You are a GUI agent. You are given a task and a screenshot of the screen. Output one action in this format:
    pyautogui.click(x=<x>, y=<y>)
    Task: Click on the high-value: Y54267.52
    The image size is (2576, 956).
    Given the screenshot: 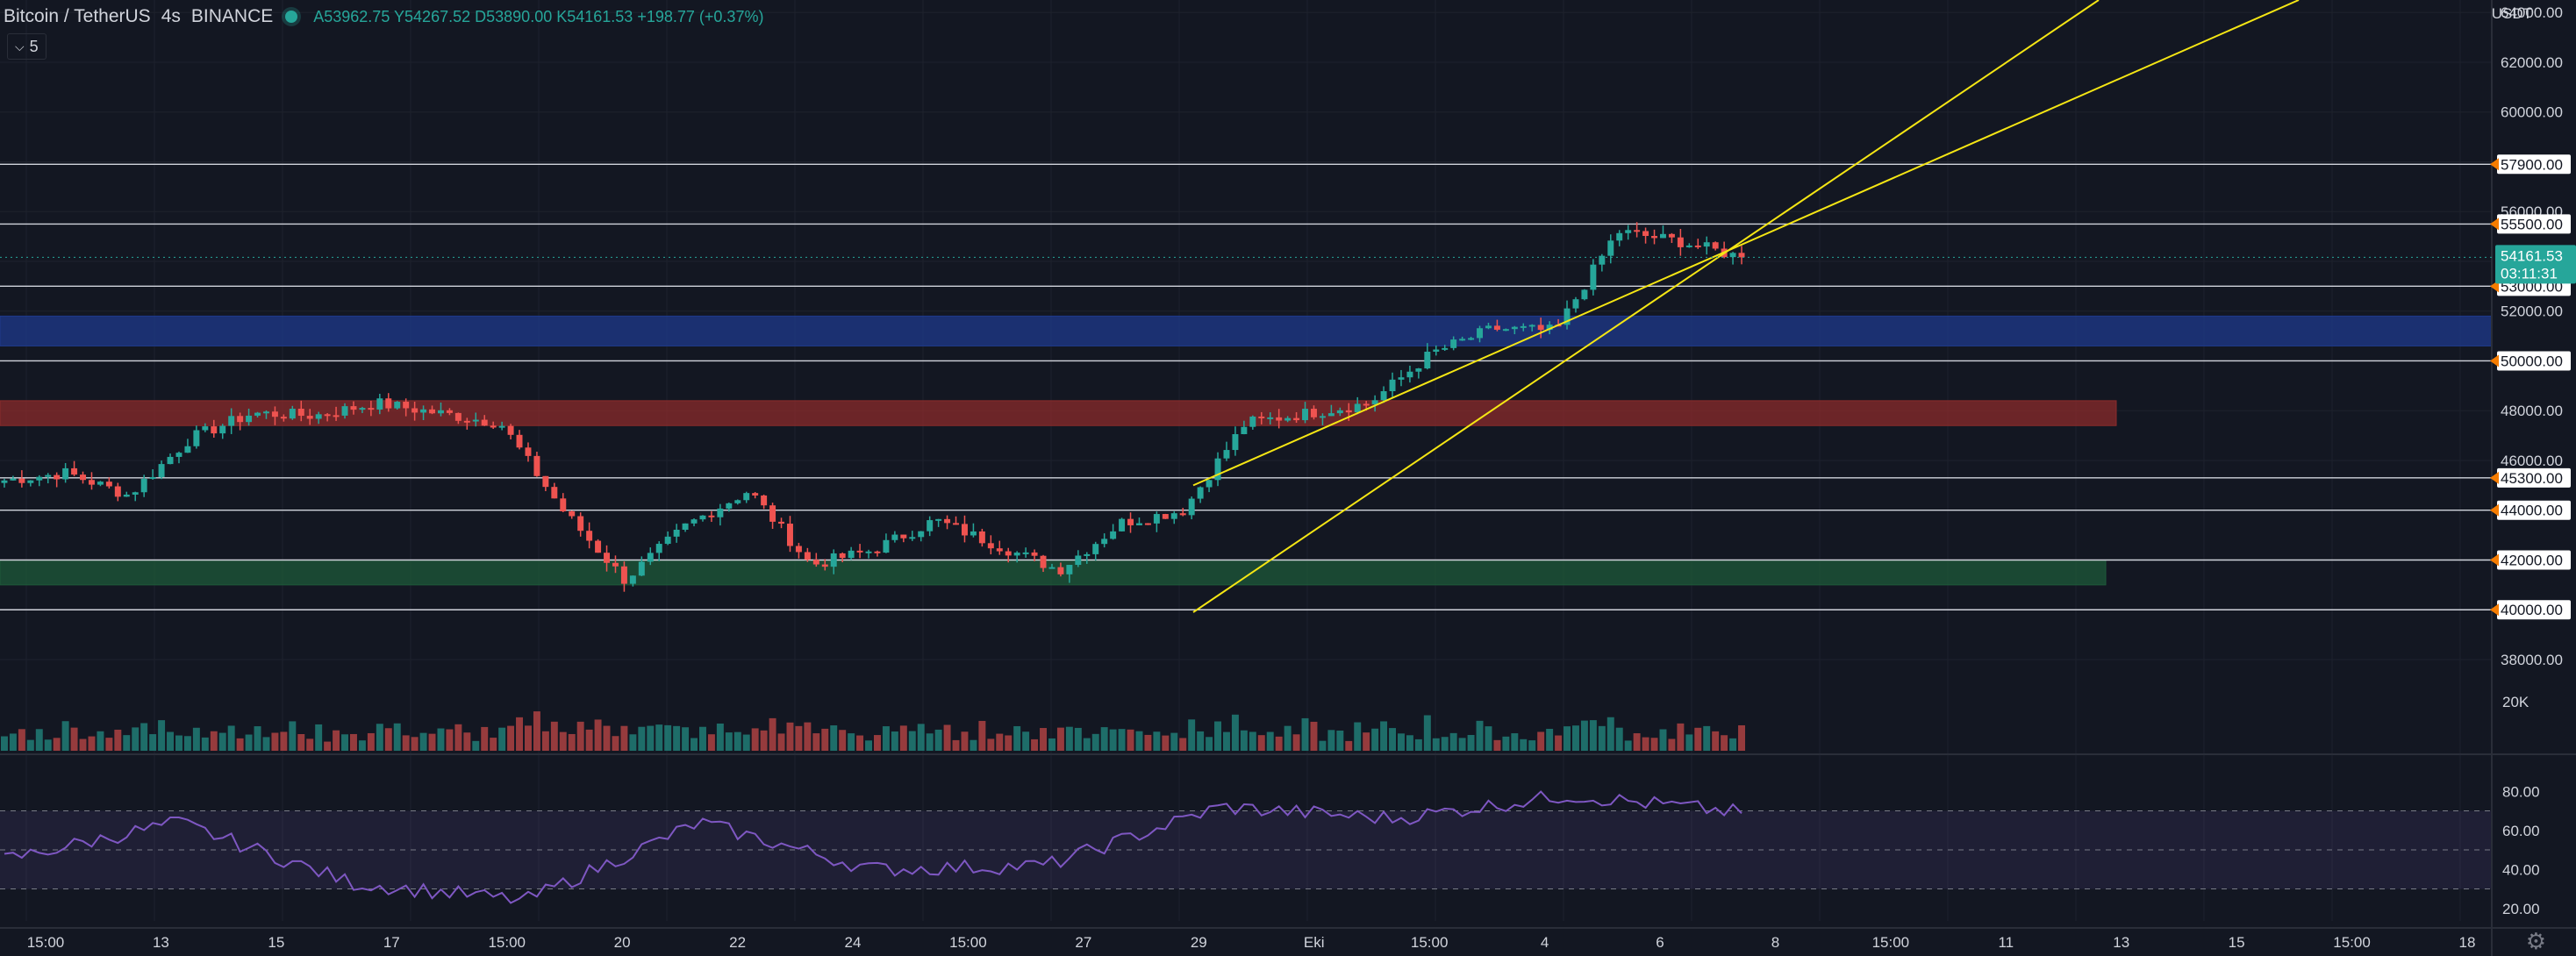 What is the action you would take?
    pyautogui.click(x=432, y=16)
    